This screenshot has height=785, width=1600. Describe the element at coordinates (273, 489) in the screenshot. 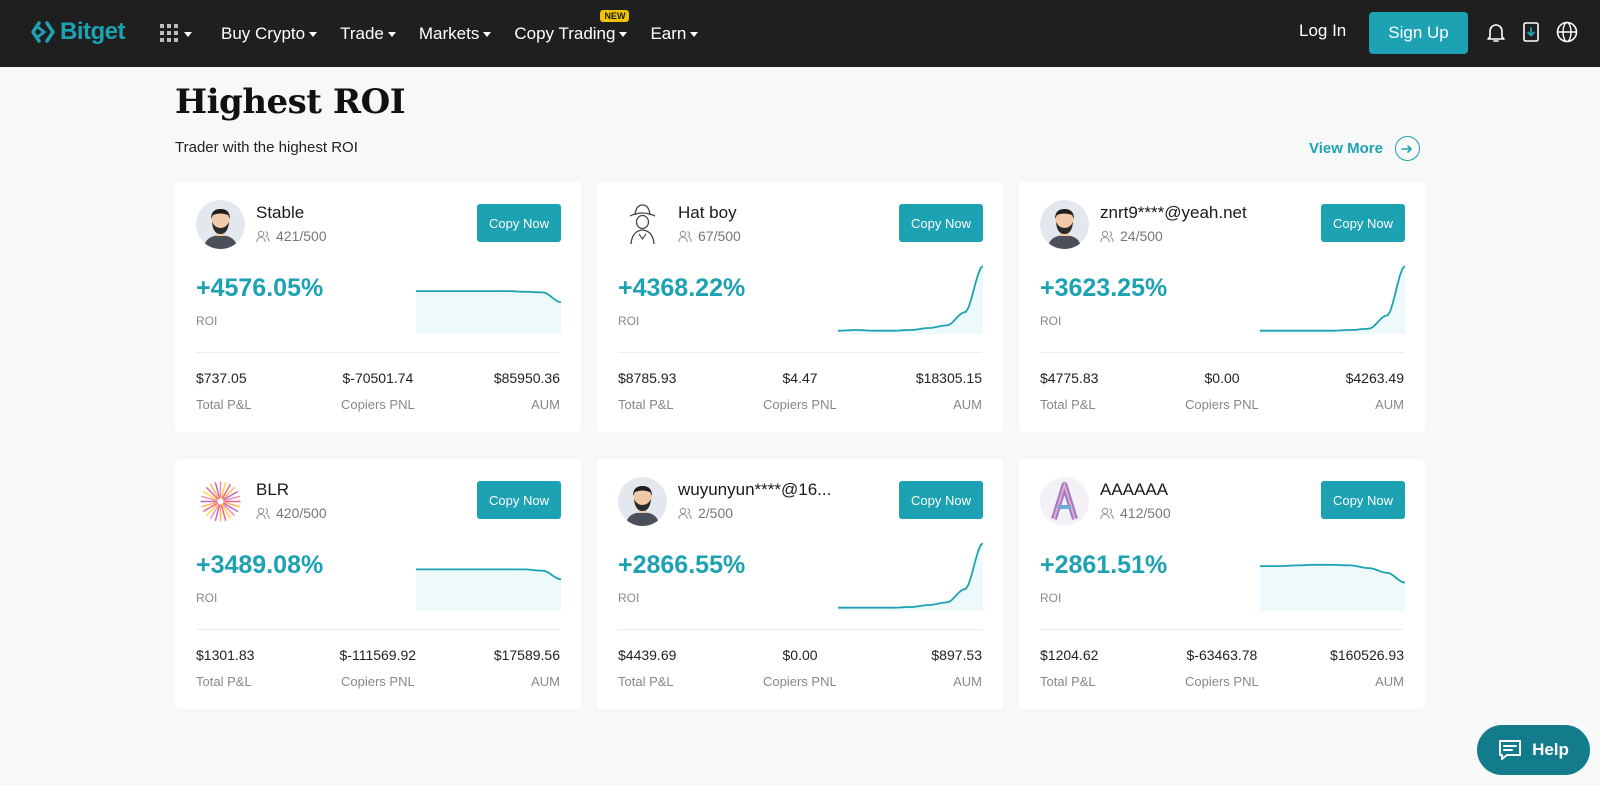

I see `trader-name: BLR` at that location.